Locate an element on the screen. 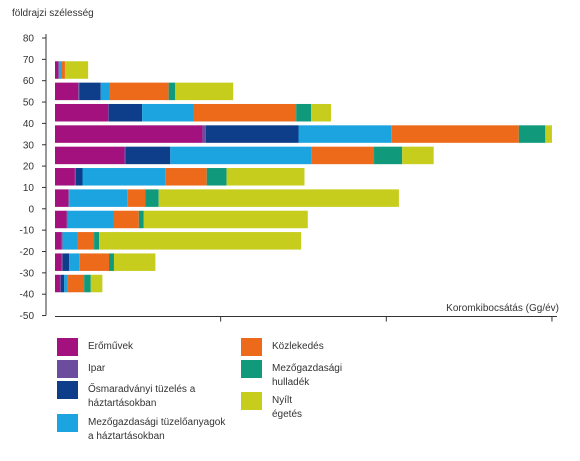 The width and height of the screenshot is (580, 461). y-tick-label: -50 is located at coordinates (27, 316).